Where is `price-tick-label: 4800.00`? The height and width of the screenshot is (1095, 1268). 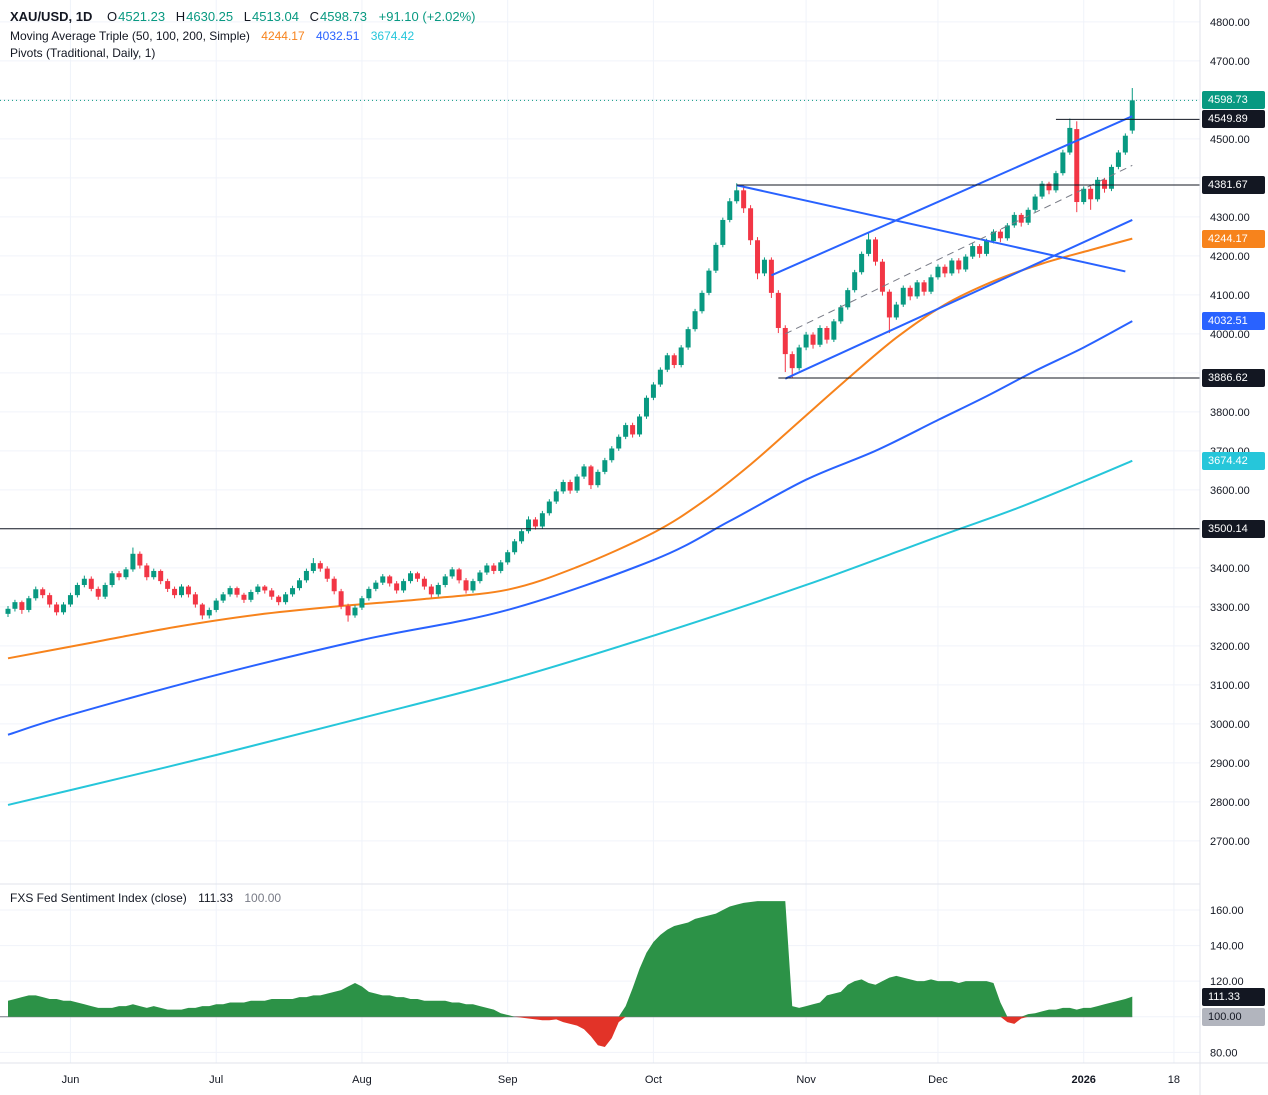
price-tick-label: 4800.00 is located at coordinates (1230, 23).